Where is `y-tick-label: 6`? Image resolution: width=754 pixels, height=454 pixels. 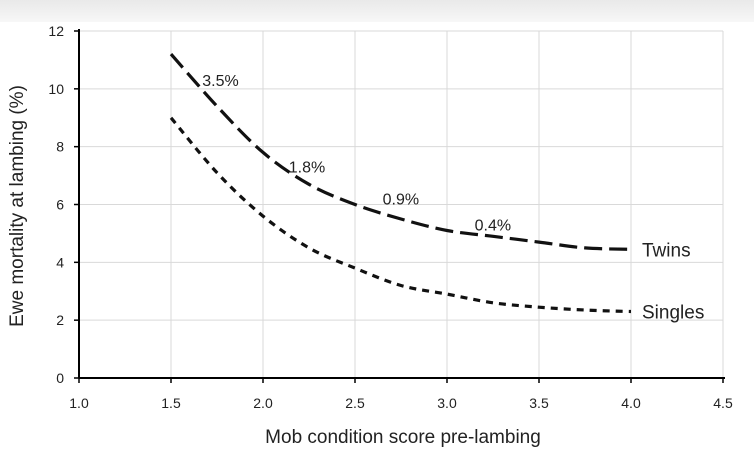 y-tick-label: 6 is located at coordinates (60, 205).